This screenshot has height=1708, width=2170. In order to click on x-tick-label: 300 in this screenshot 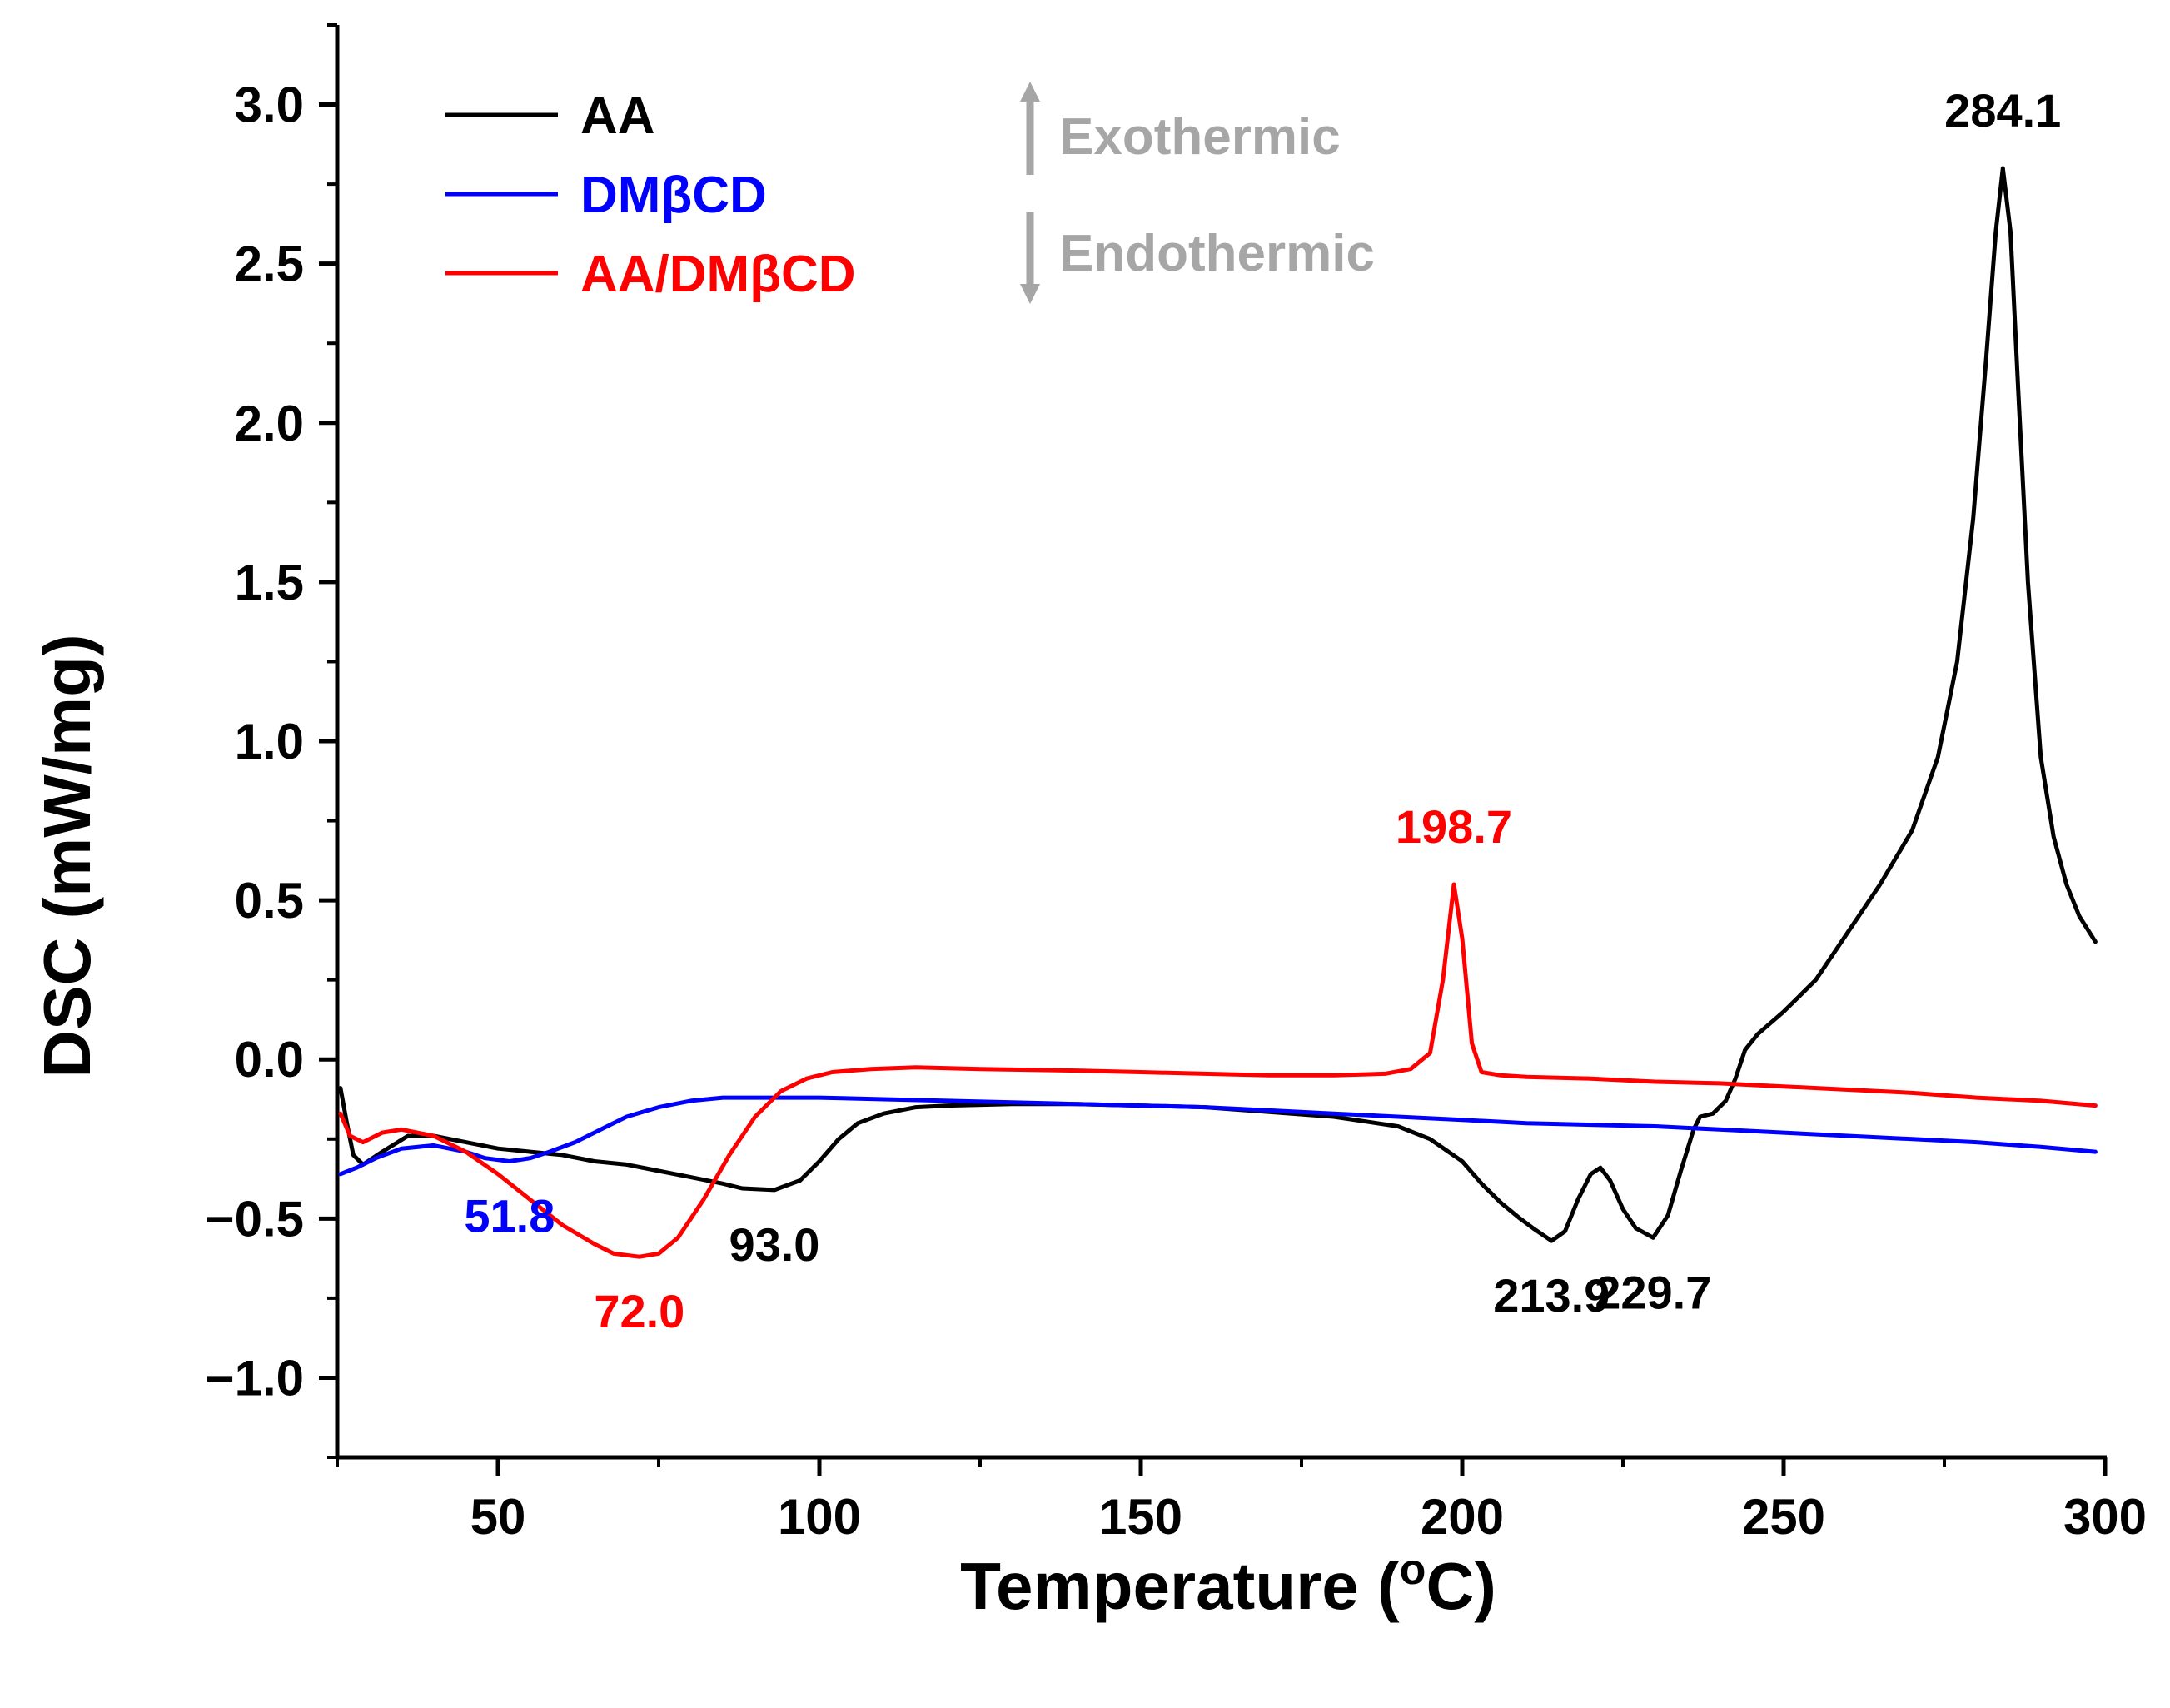, I will do `click(2105, 1517)`.